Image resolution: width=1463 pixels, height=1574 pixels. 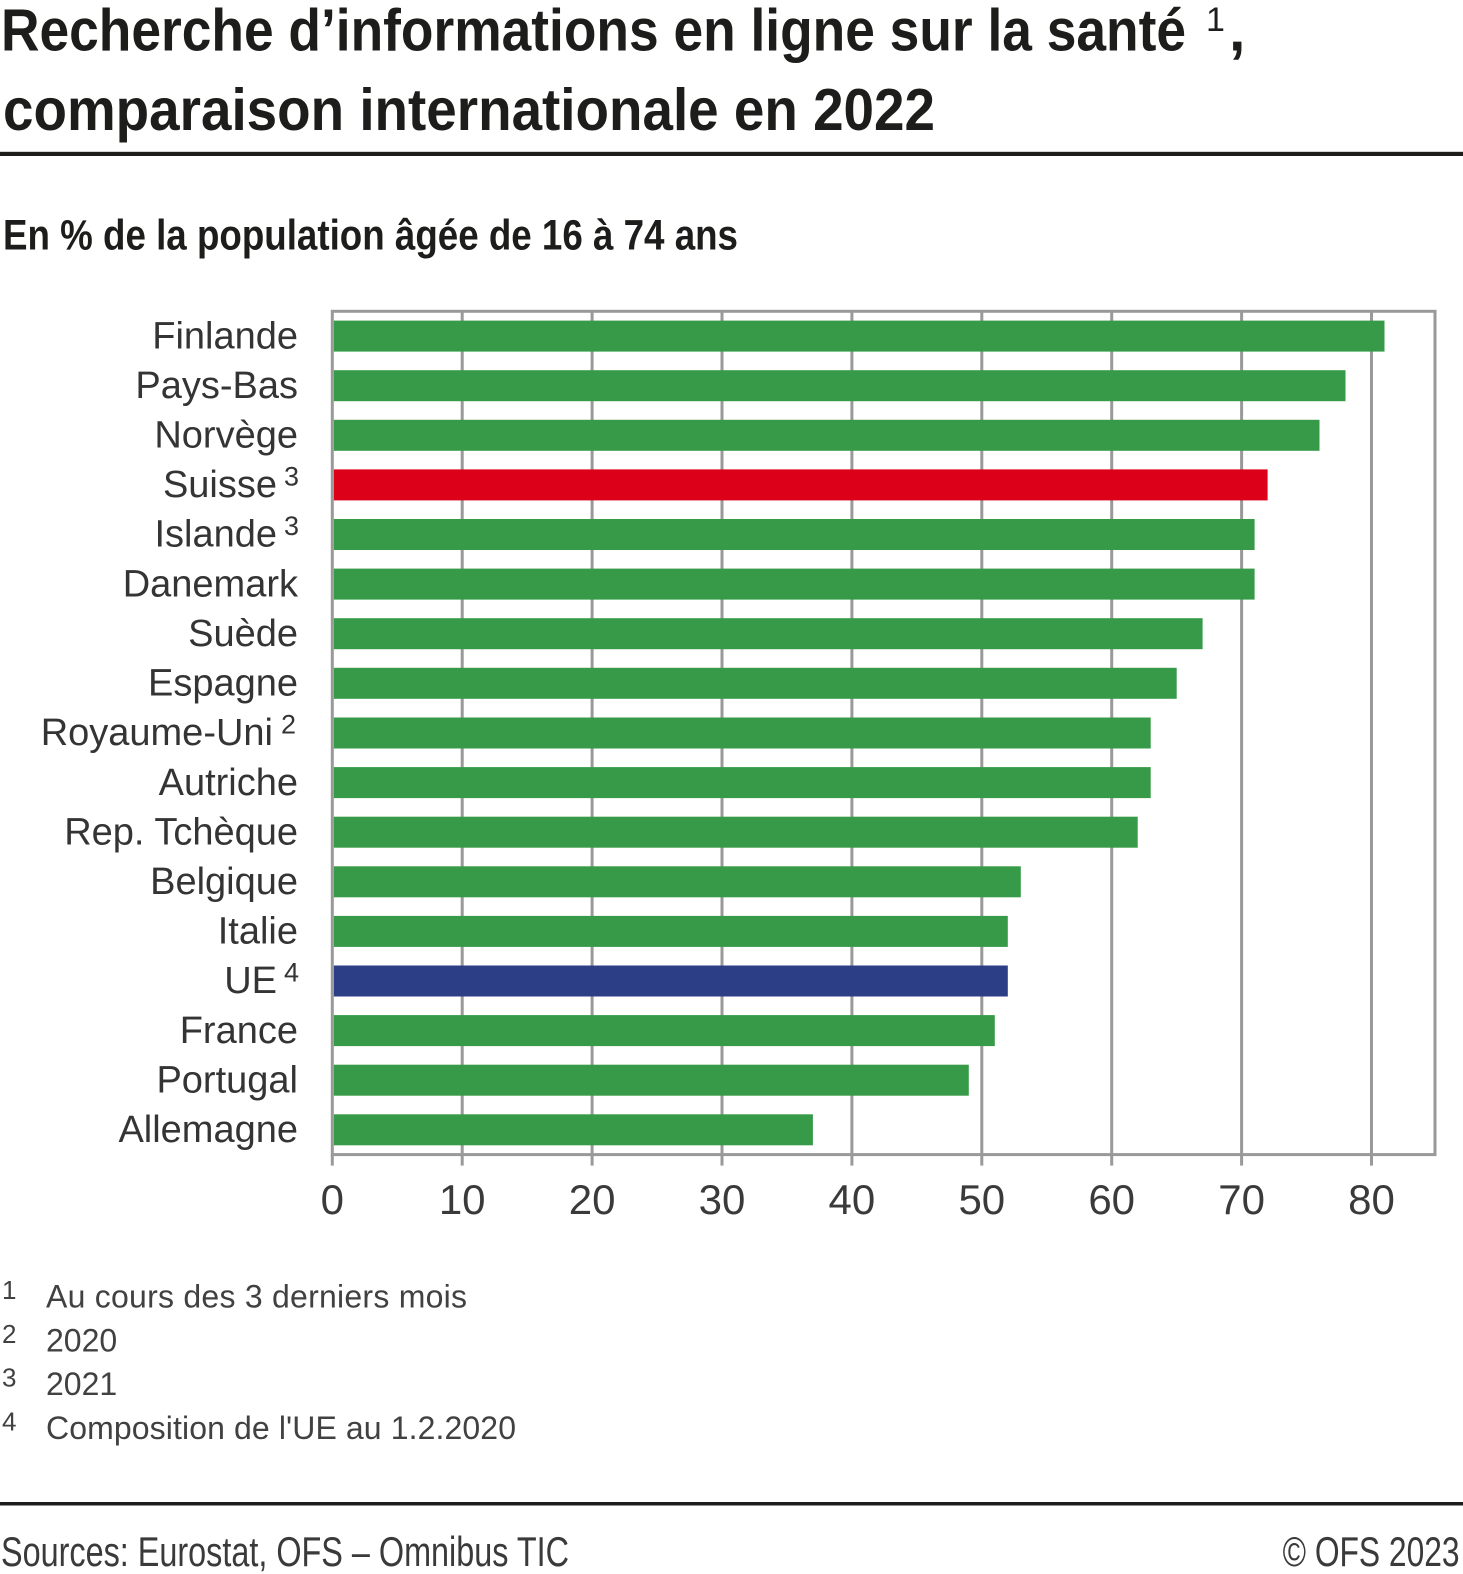 What do you see at coordinates (226, 436) in the screenshot?
I see `svg-text: Norvège` at bounding box center [226, 436].